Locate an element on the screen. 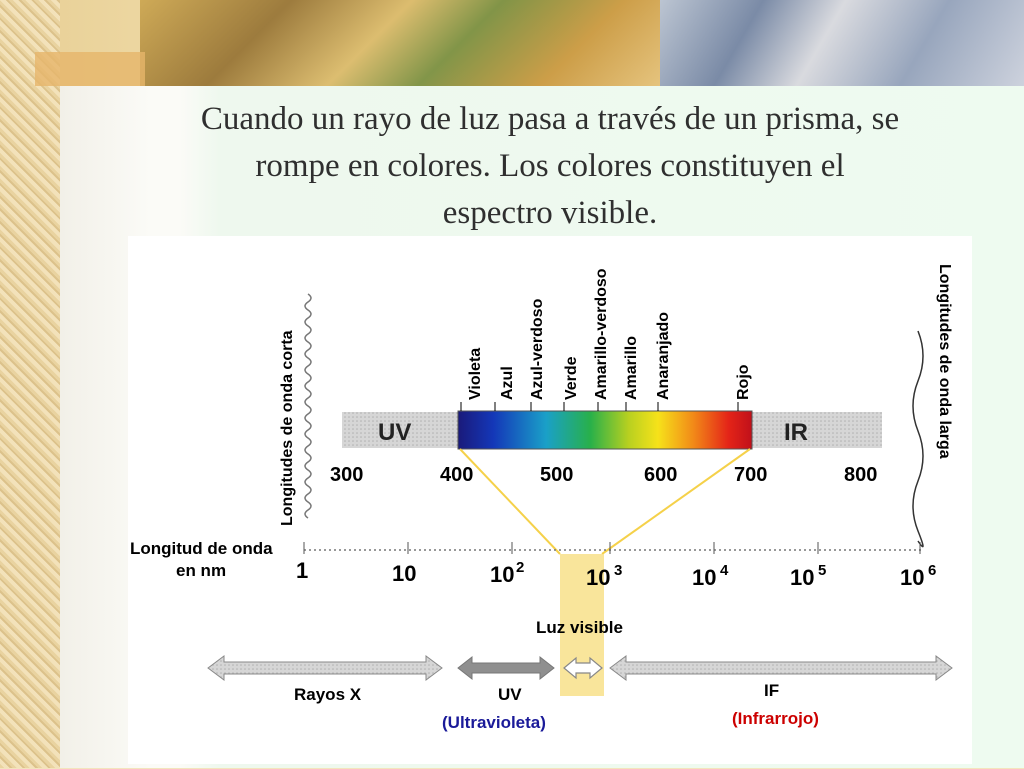 The width and height of the screenshot is (1024, 769). projection-line-left is located at coordinates (510, 501).